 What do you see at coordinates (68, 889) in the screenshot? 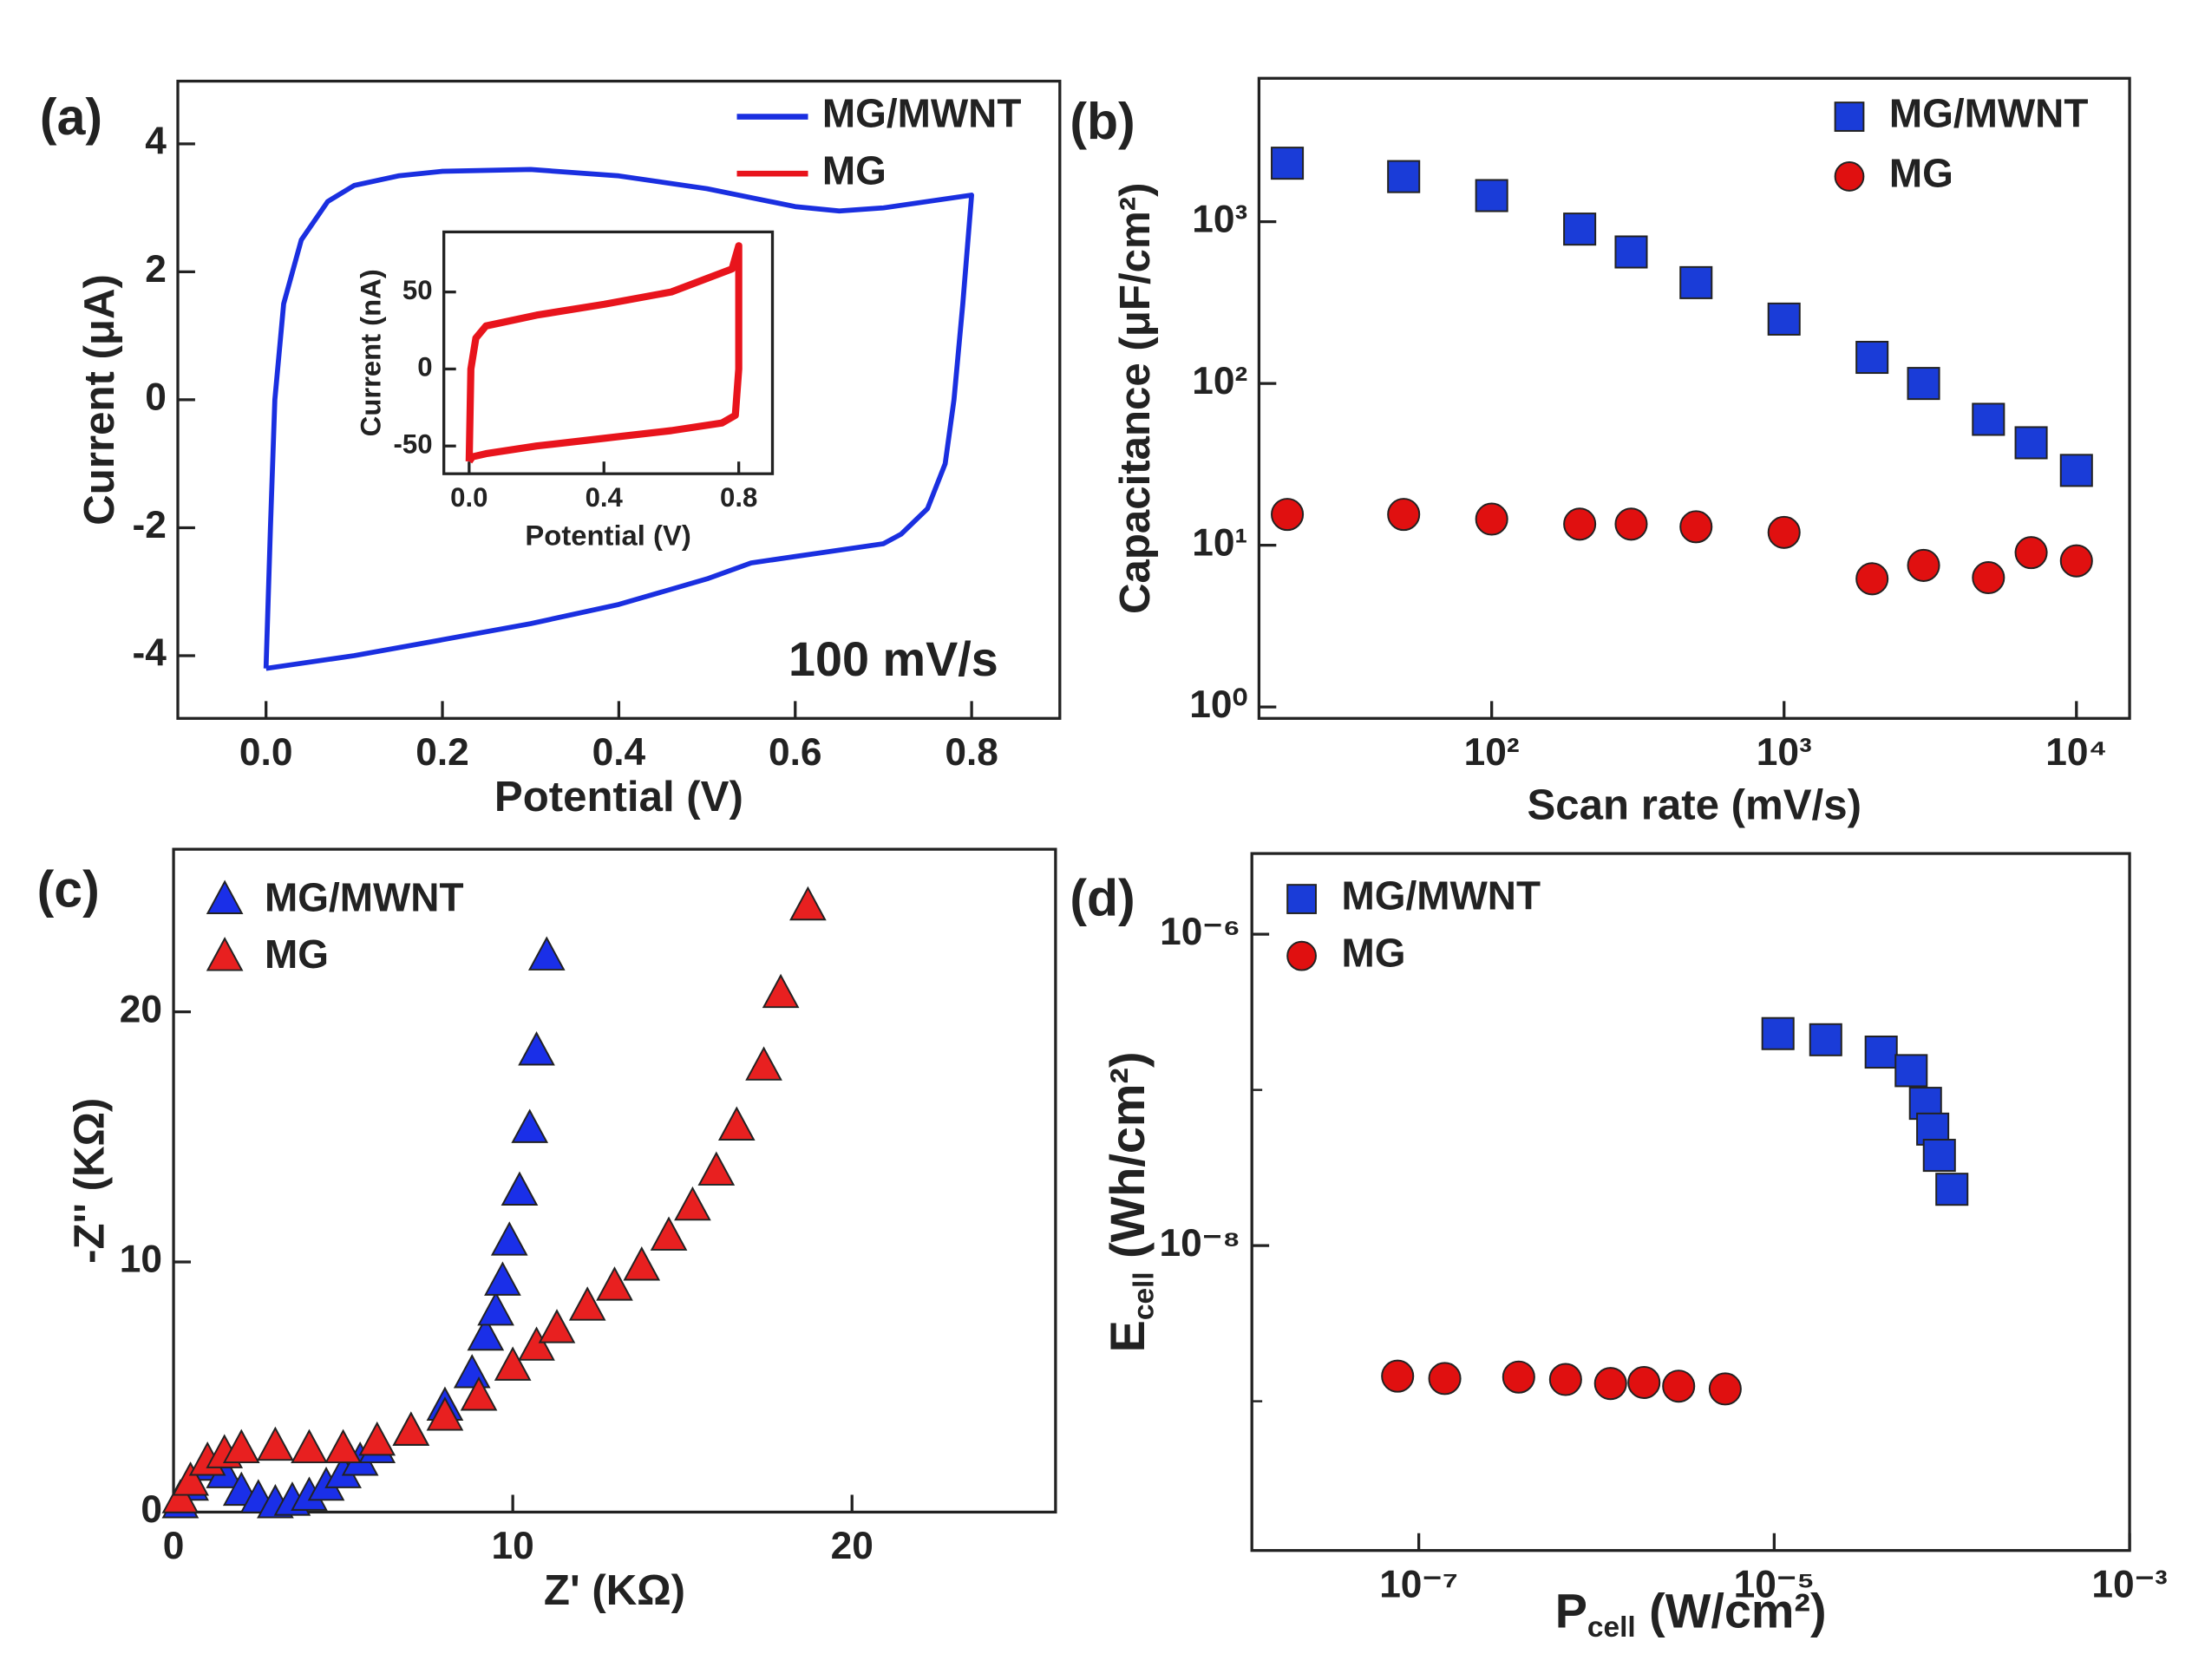
I see `panel-label: (c)` at bounding box center [68, 889].